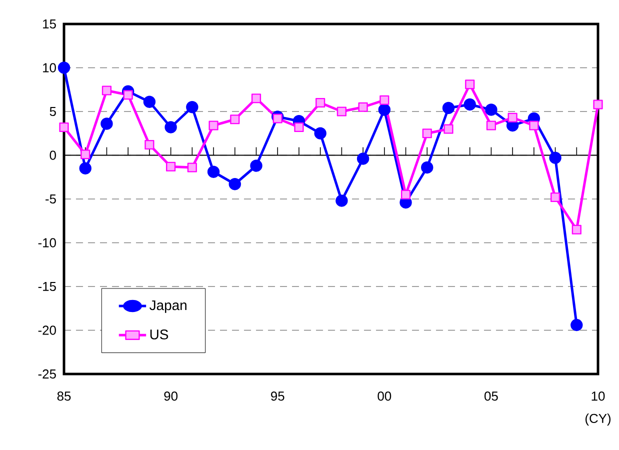 The image size is (619, 450). Describe the element at coordinates (47, 330) in the screenshot. I see `y-tick-label: -20` at that location.